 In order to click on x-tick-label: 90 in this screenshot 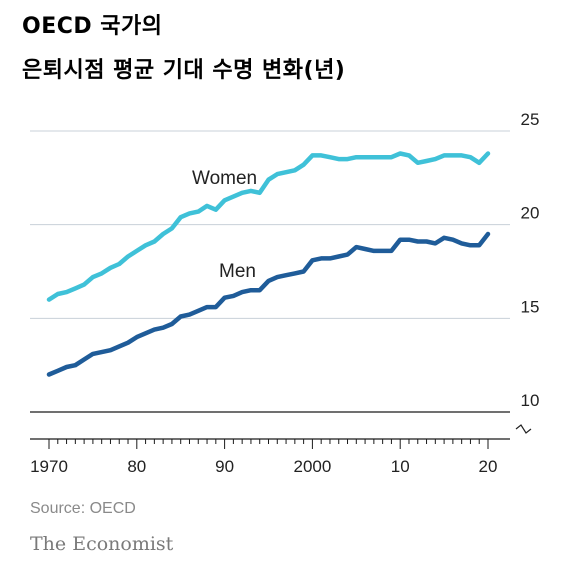, I will do `click(224, 466)`.